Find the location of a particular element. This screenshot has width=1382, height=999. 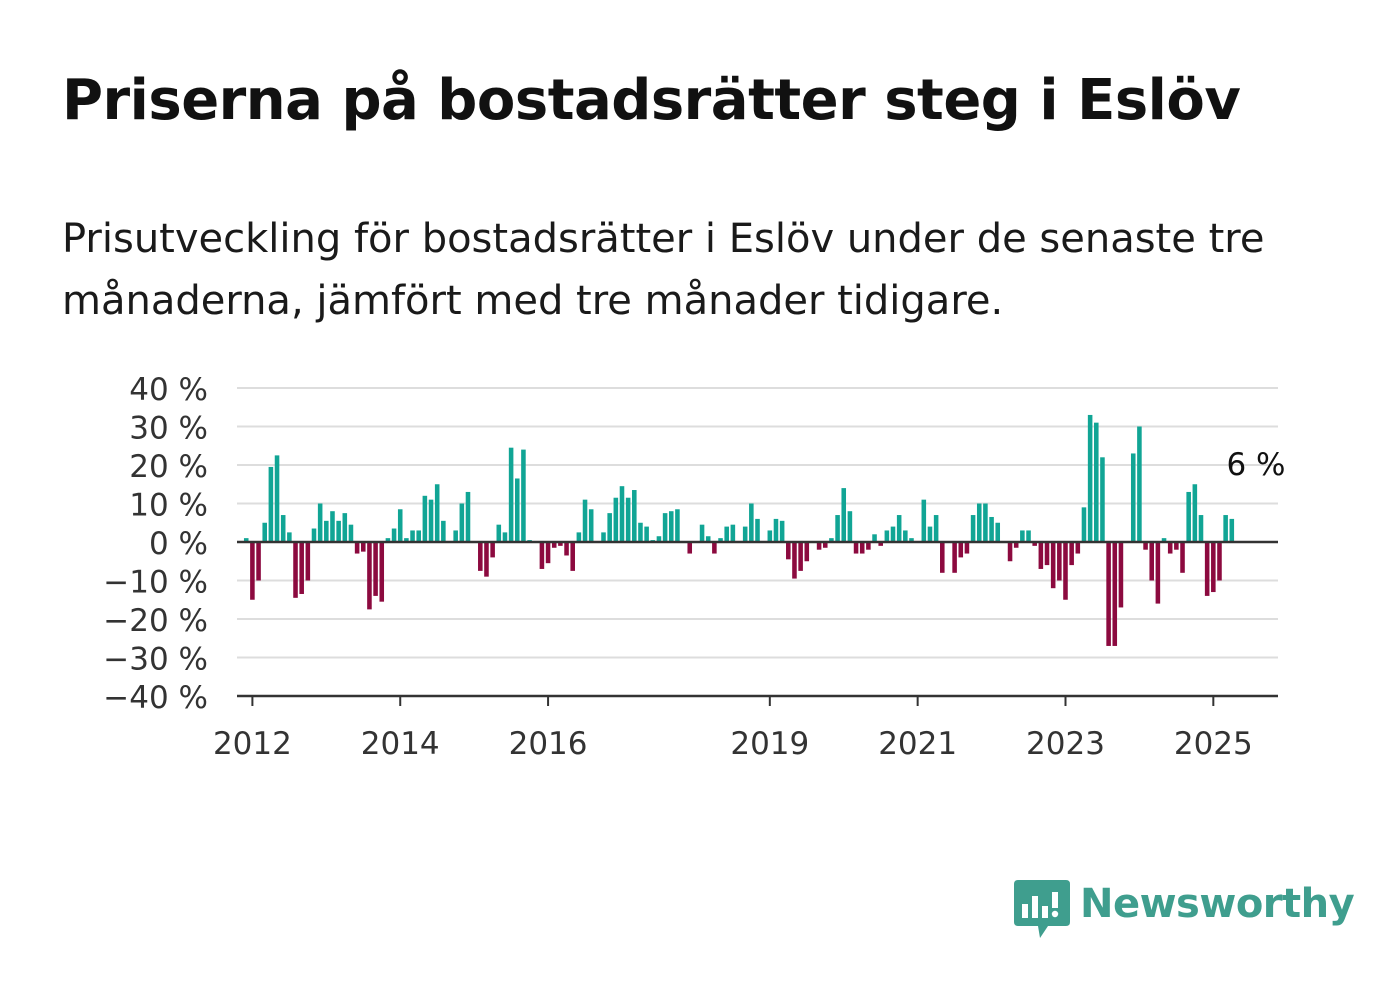

y-tick-label: 40 % is located at coordinates (168, 390).